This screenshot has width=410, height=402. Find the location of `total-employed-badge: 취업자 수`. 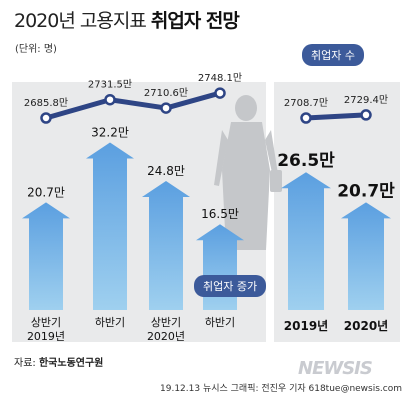

total-employed-badge: 취업자 수 is located at coordinates (333, 55).